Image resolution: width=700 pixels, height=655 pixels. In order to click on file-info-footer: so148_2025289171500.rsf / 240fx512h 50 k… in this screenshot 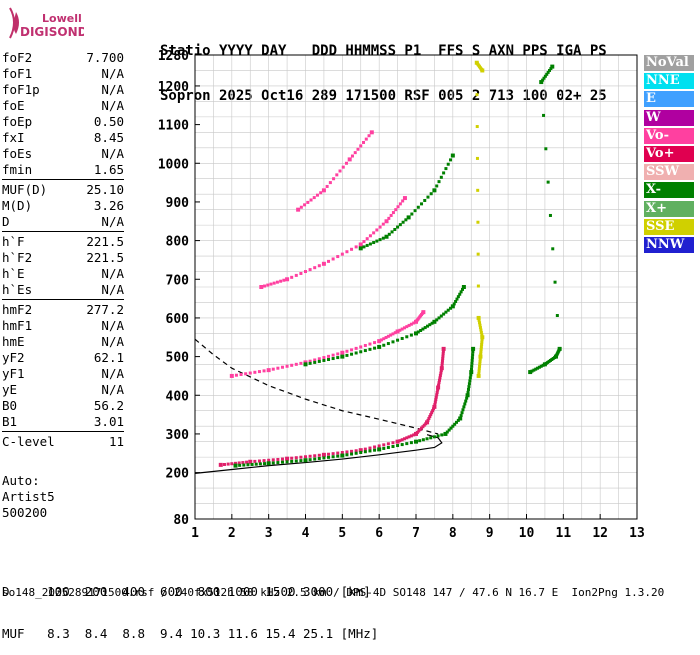, I will do `click(333, 592)`.